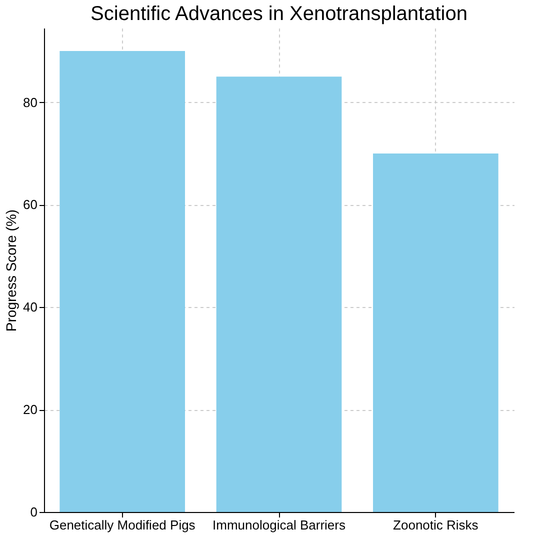  What do you see at coordinates (122, 525) in the screenshot?
I see `x-tick-label: Genetically Modified Pigs` at bounding box center [122, 525].